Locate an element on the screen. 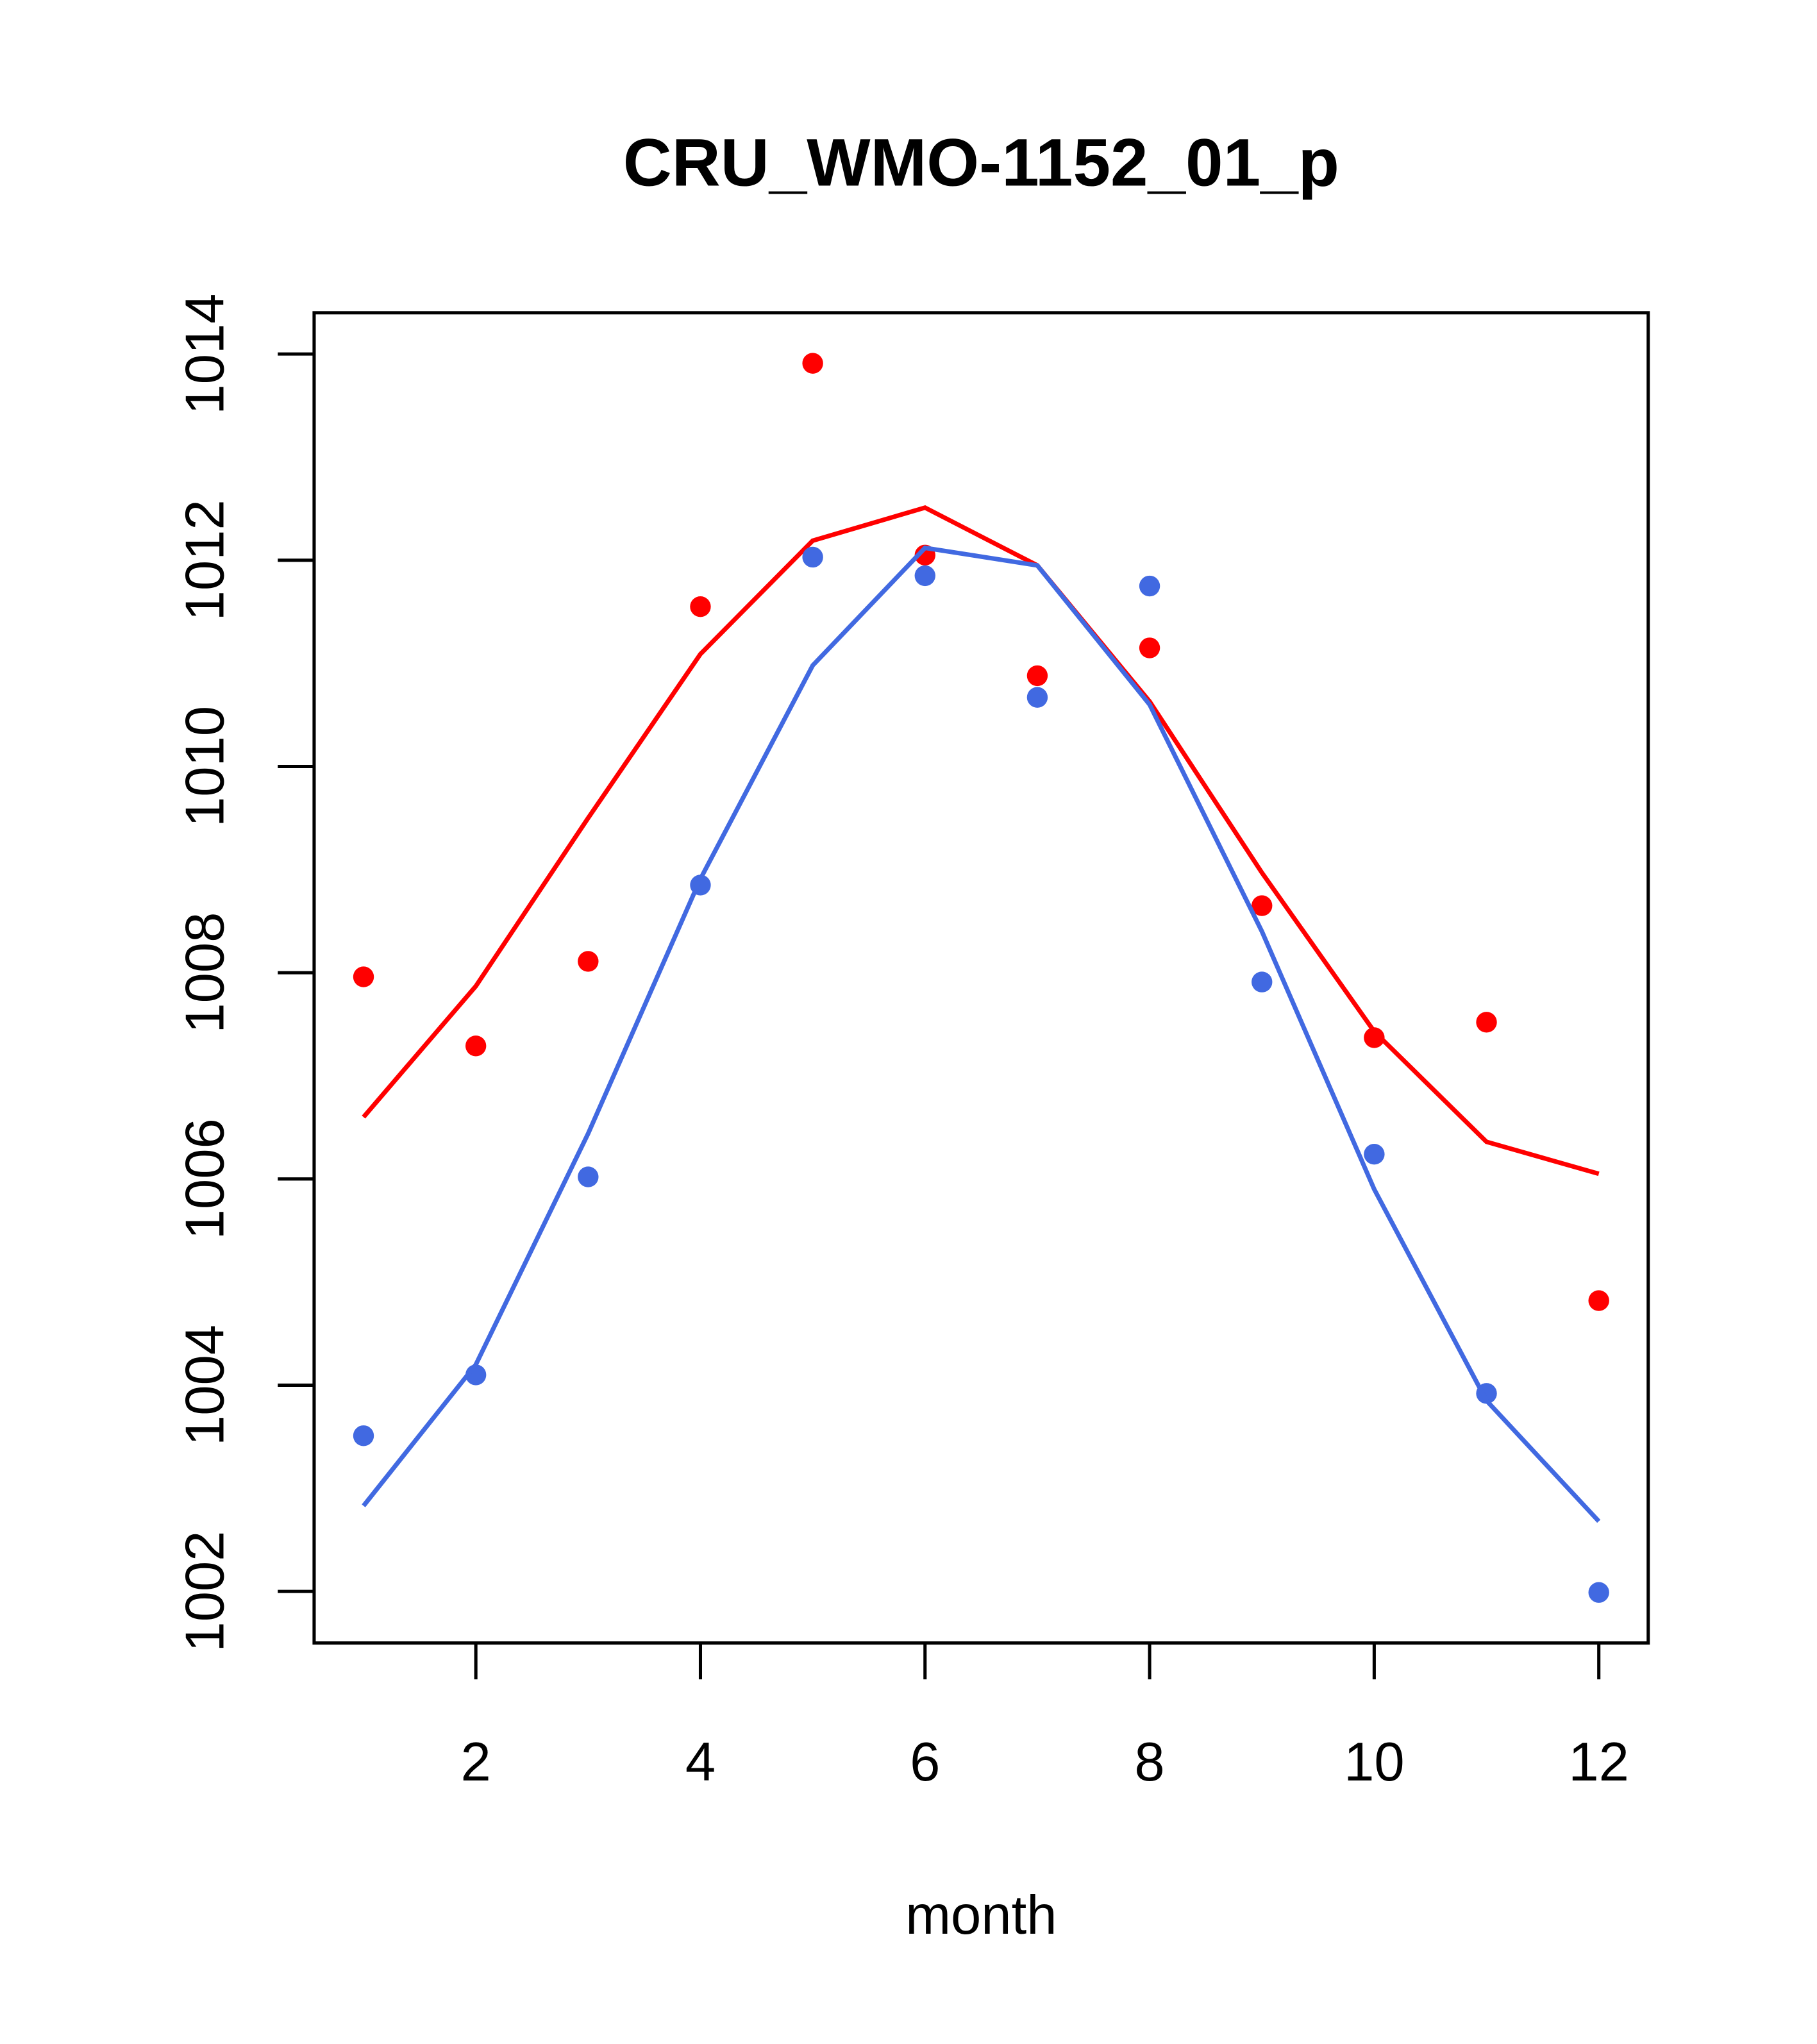  y-tick-label: 1002 is located at coordinates (204, 1591).